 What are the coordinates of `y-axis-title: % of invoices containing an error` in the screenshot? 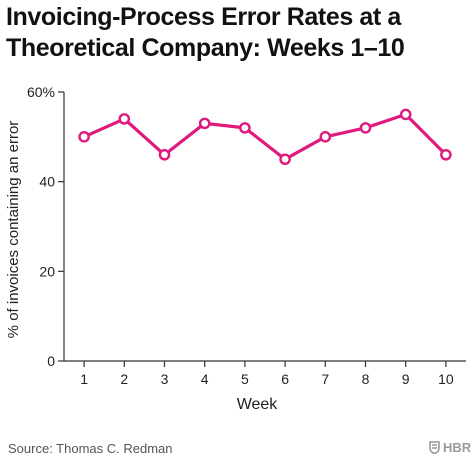 It's located at (13, 230).